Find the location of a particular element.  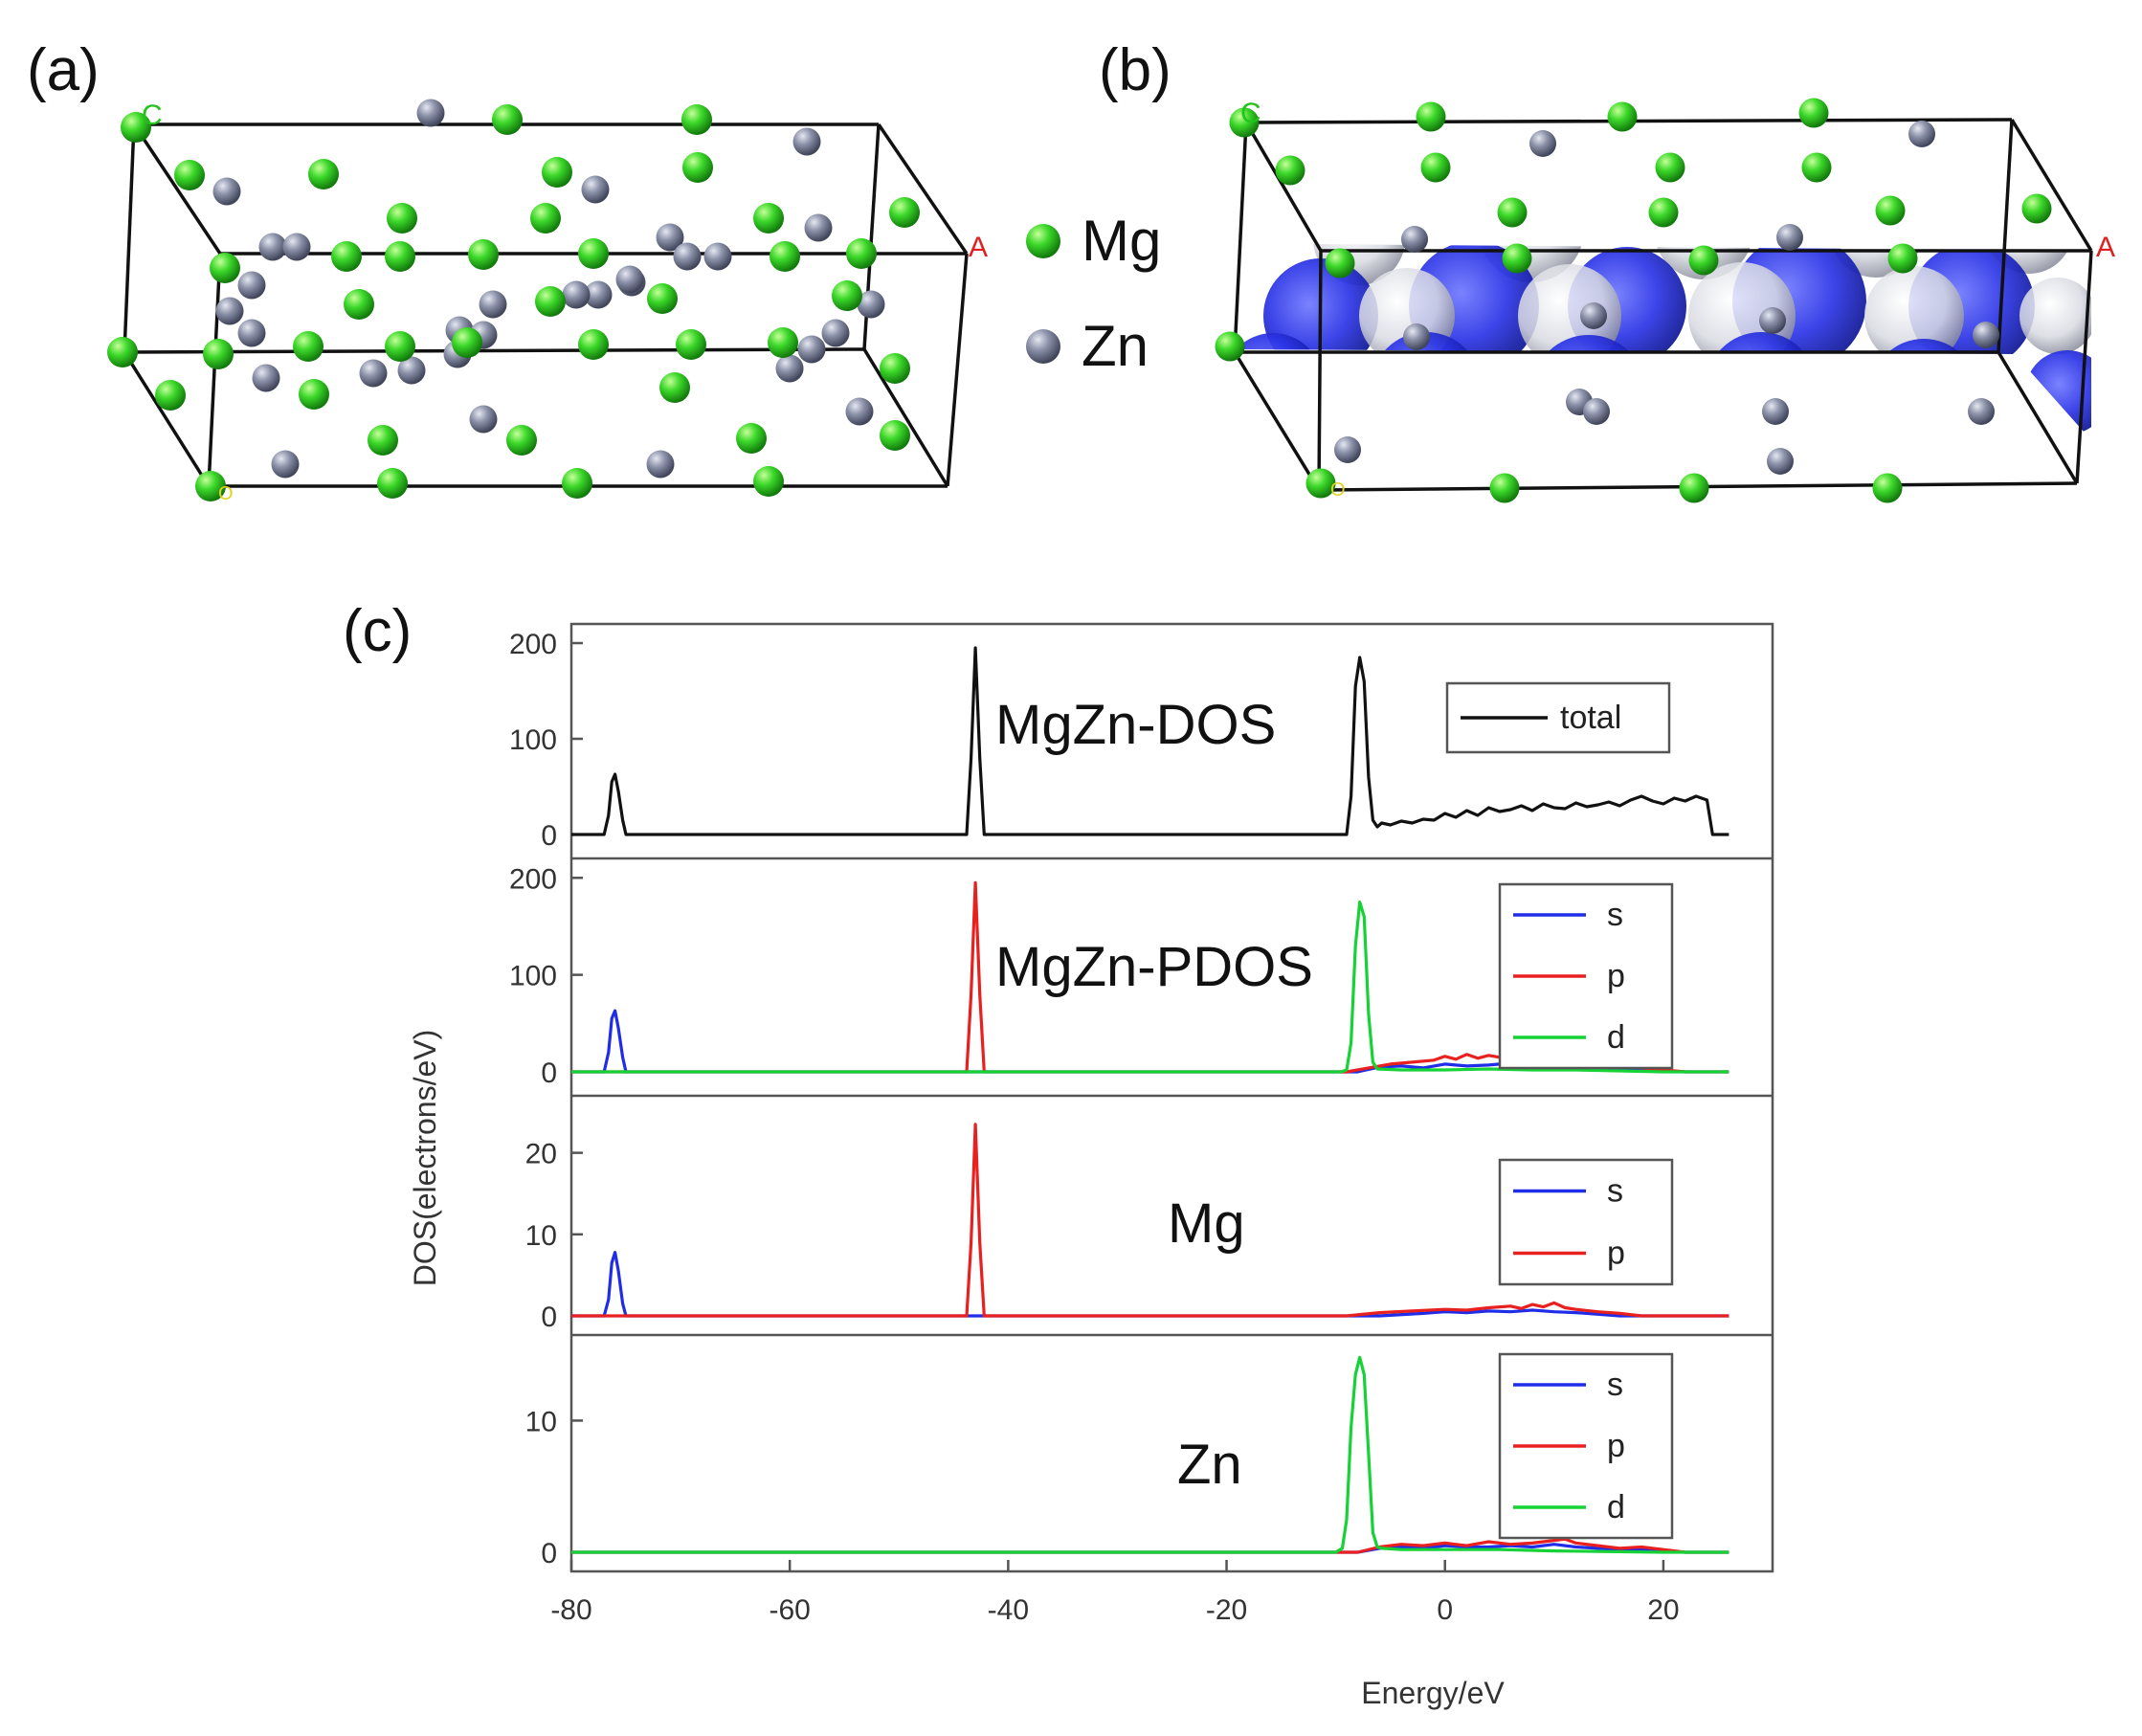

panel-a: (a) C A O is located at coordinates (507, 270).